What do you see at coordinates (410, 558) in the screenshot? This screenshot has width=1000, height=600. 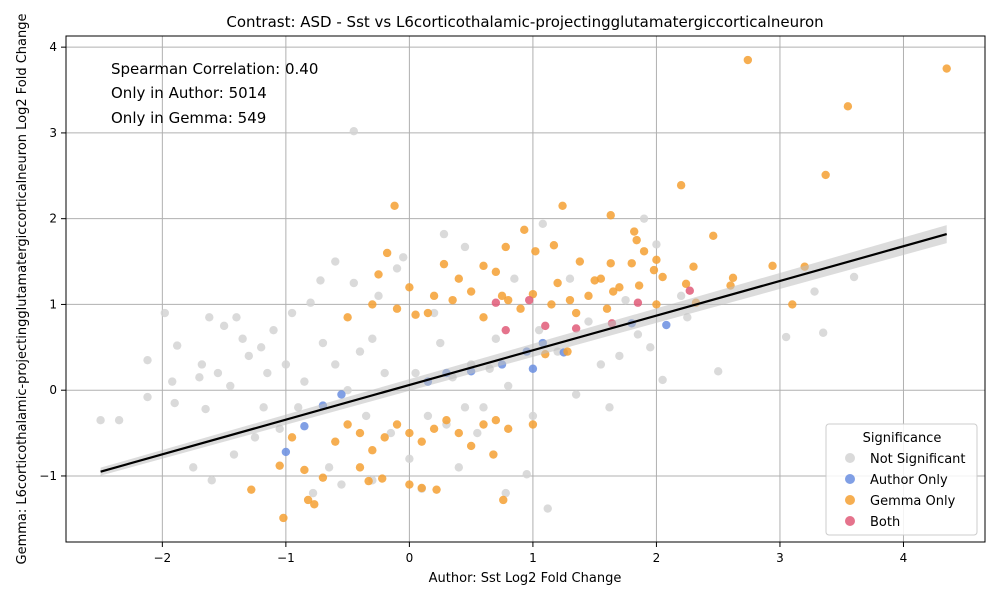 I see `x-tick-label: 0` at bounding box center [410, 558].